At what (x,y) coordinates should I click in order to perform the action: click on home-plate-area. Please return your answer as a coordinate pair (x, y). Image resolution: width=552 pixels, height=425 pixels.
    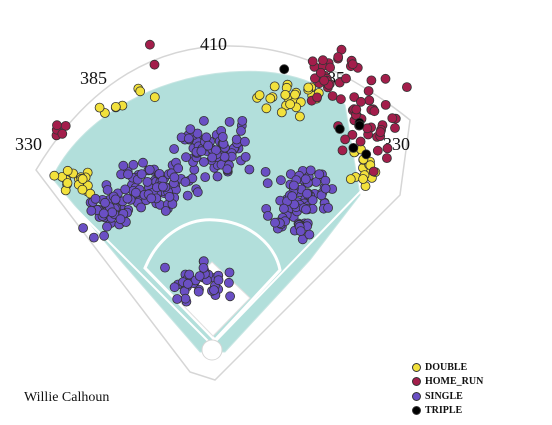
    Looking at the image, I should click on (212, 350).